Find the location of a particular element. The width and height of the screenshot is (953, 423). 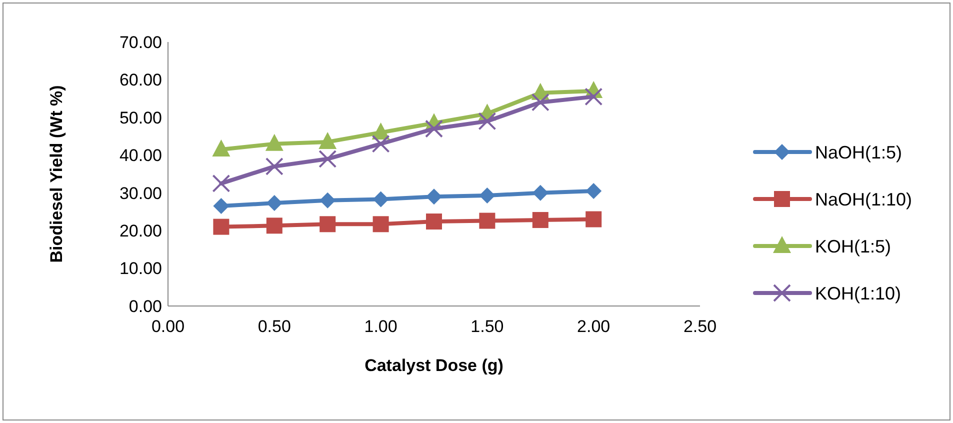

legend-label: KOH(1:5) is located at coordinates (853, 246).